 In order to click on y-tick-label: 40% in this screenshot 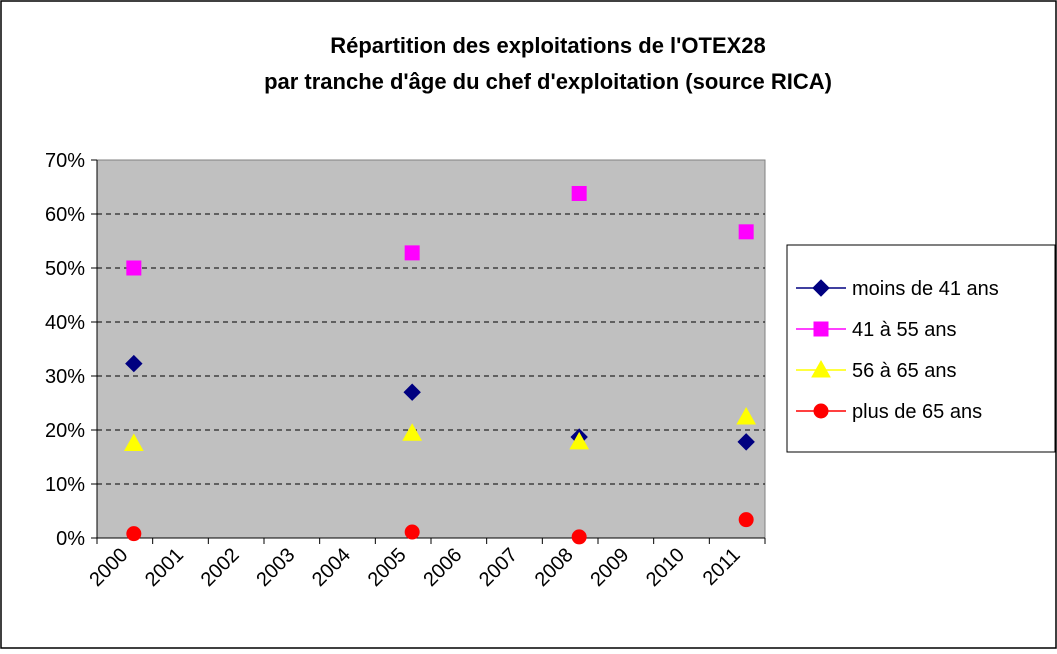, I will do `click(65, 323)`.